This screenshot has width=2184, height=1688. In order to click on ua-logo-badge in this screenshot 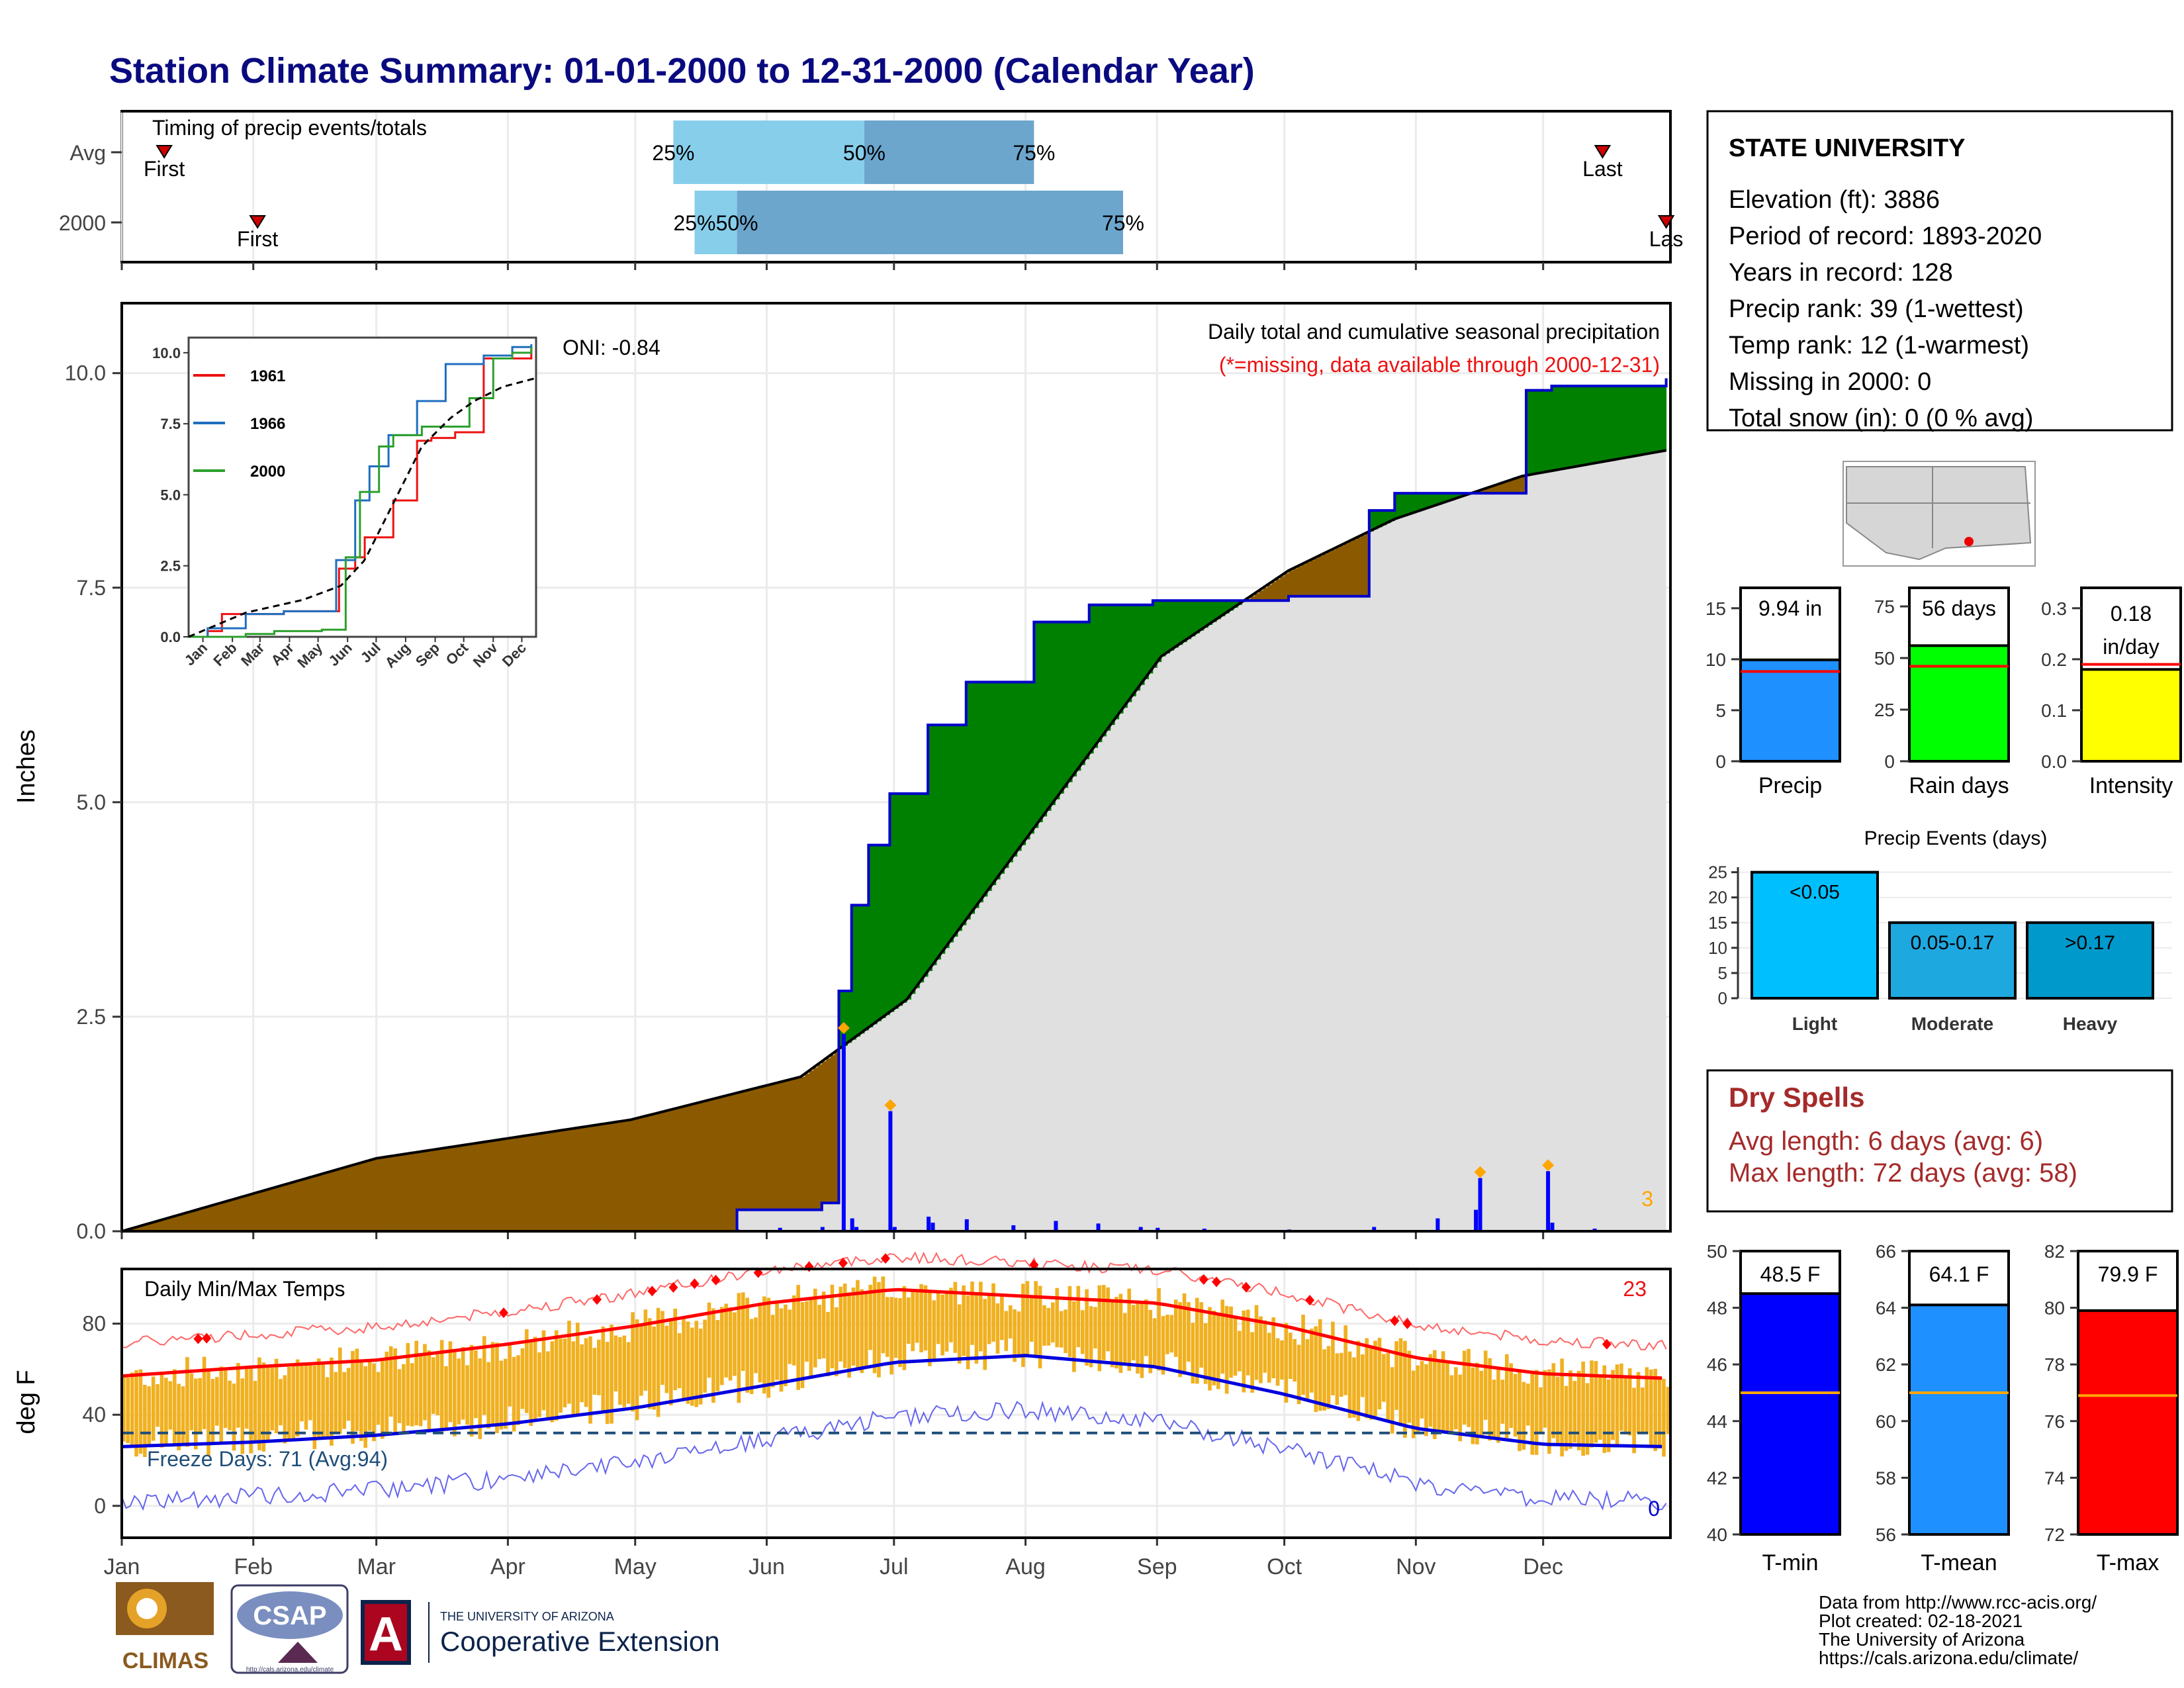, I will do `click(386, 1632)`.